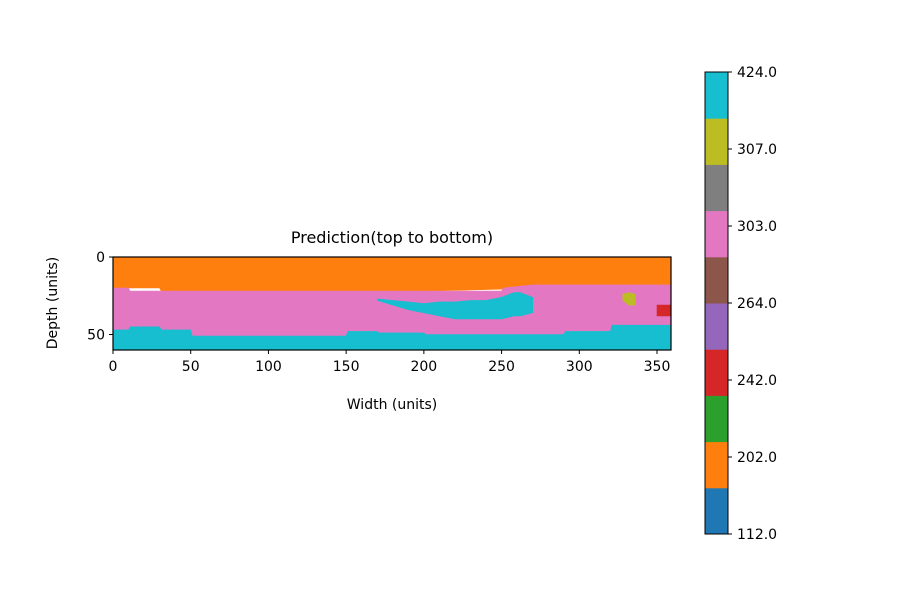  Describe the element at coordinates (757, 304) in the screenshot. I see `colorbar-tick-label: 264.0` at that location.